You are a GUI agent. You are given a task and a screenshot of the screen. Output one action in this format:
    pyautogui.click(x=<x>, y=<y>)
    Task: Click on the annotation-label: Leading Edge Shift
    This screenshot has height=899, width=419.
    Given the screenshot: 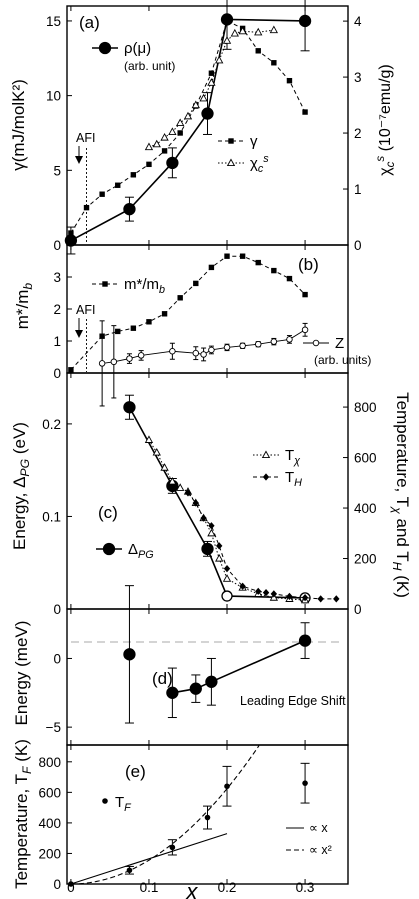 What is the action you would take?
    pyautogui.click(x=293, y=701)
    